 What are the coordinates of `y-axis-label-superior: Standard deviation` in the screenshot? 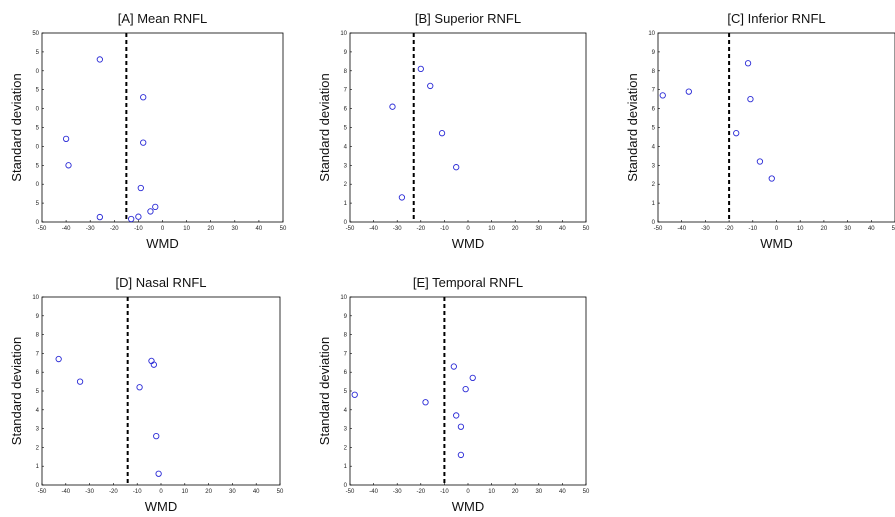 It's located at (324, 127).